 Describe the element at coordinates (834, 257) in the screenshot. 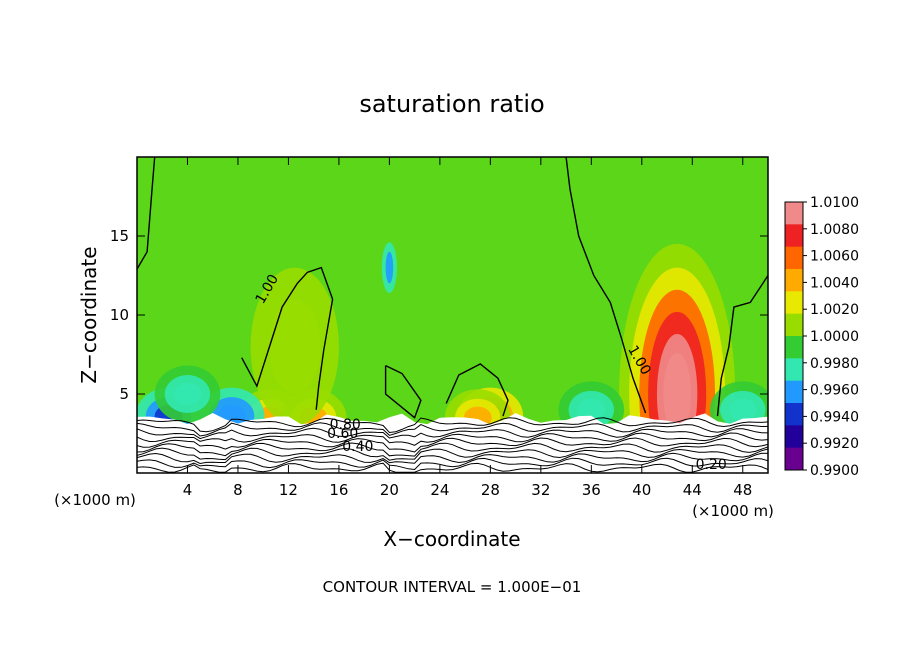

I see `colorbar-label: 1.0060` at that location.